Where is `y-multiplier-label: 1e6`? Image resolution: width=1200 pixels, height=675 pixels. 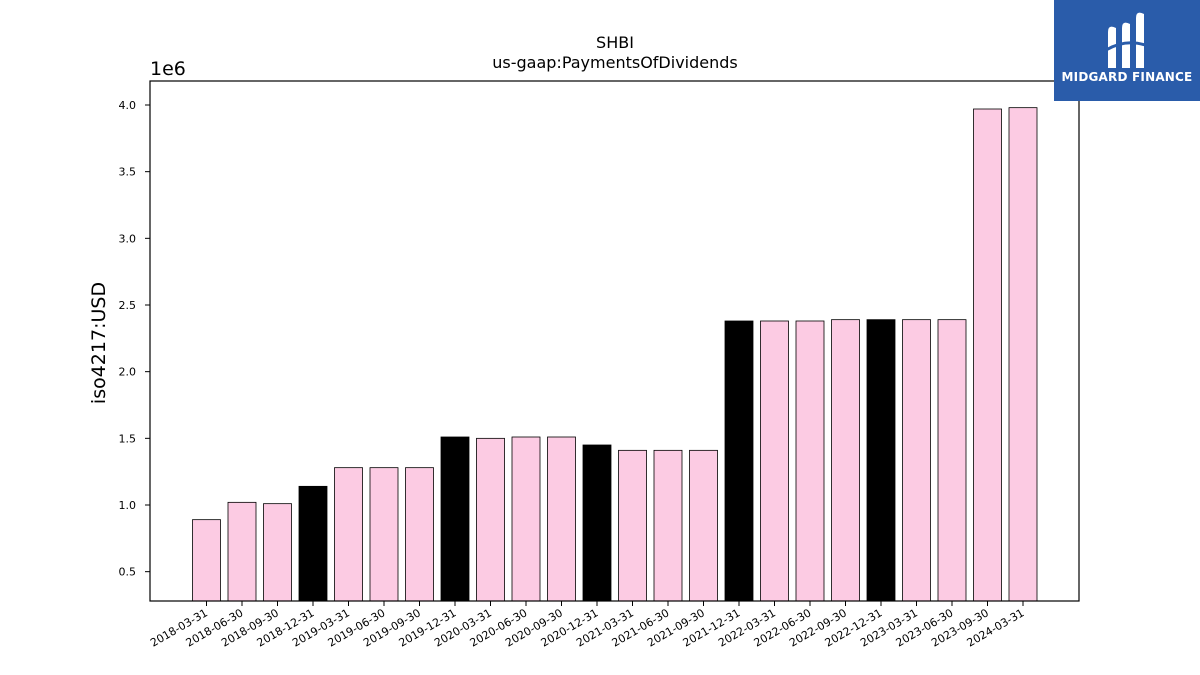
y-multiplier-label: 1e6 is located at coordinates (168, 69).